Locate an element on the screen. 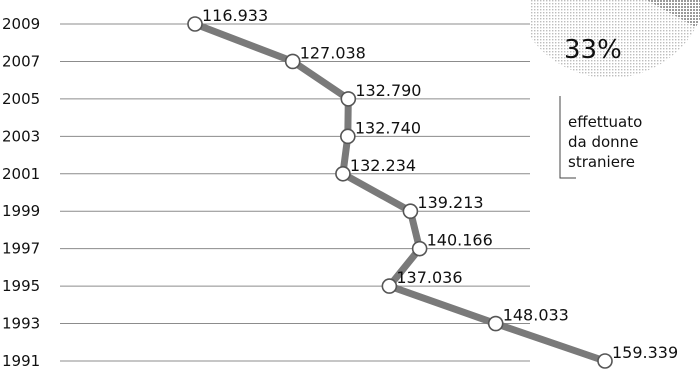  data-label: 116.933 is located at coordinates (235, 15).